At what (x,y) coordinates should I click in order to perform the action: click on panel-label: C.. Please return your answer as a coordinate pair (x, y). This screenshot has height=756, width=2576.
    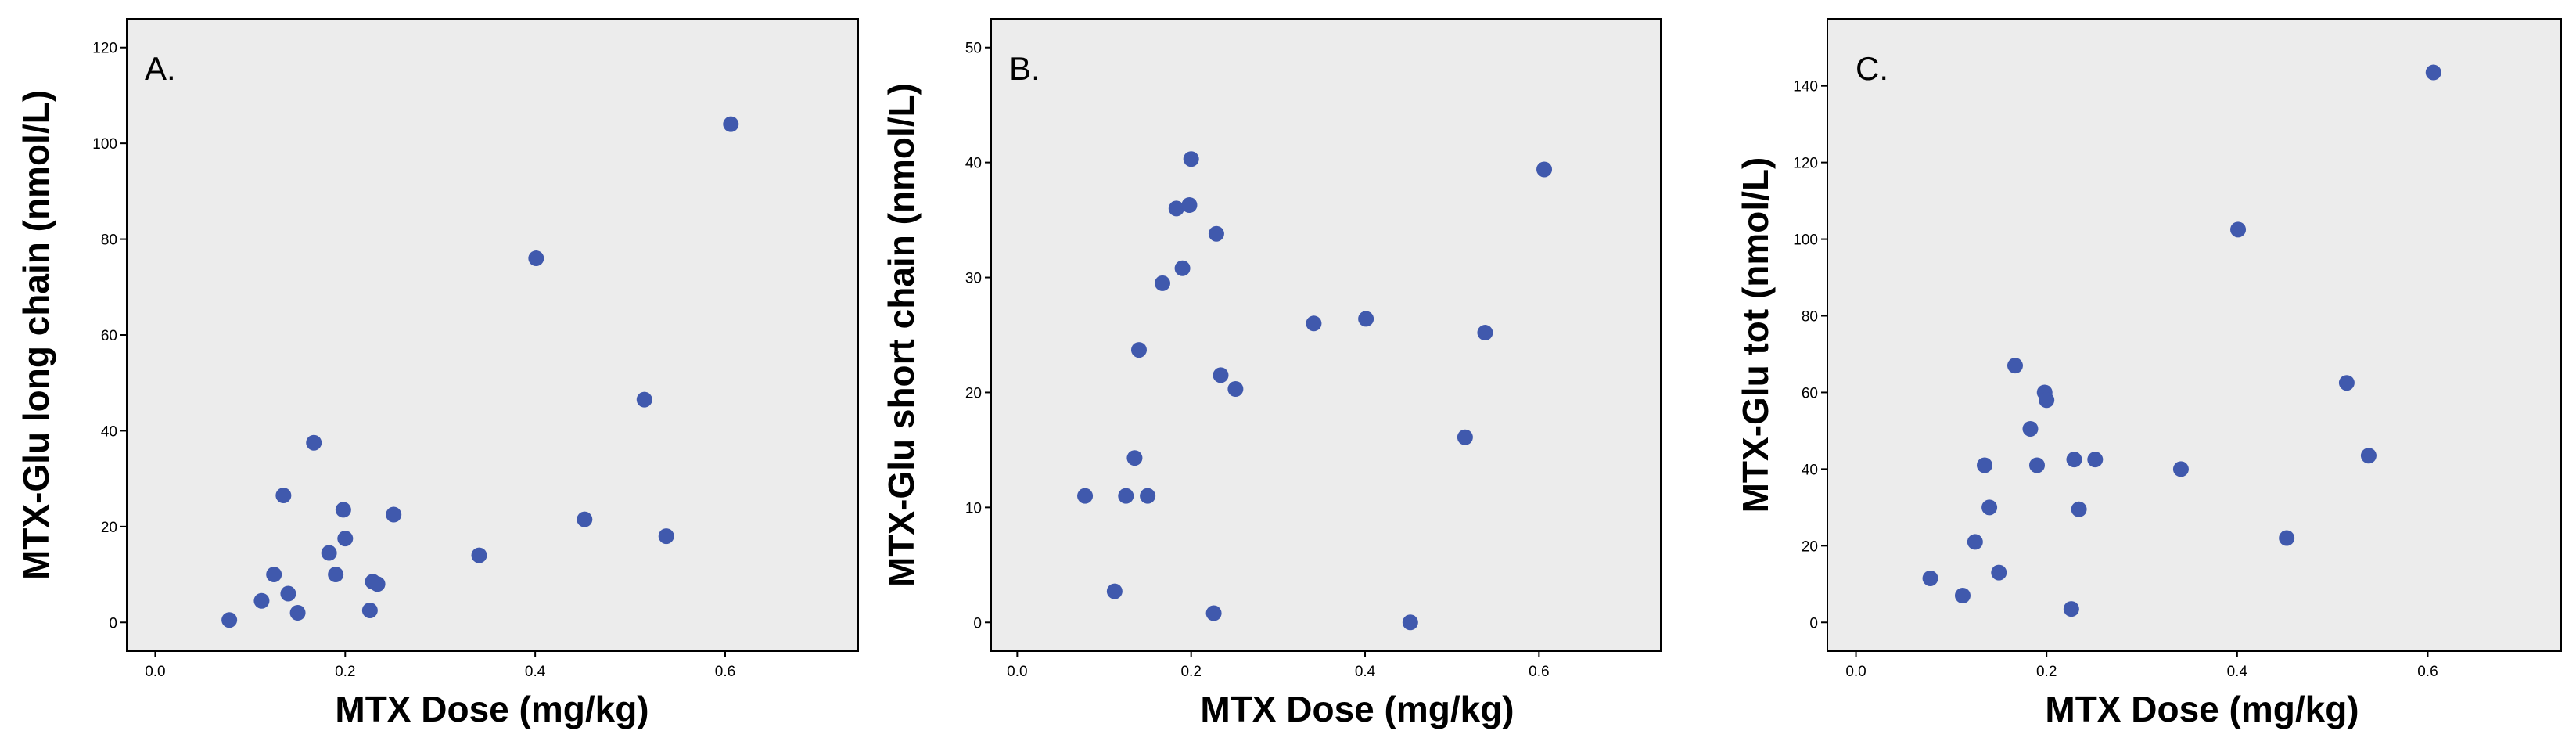
    Looking at the image, I should click on (1872, 68).